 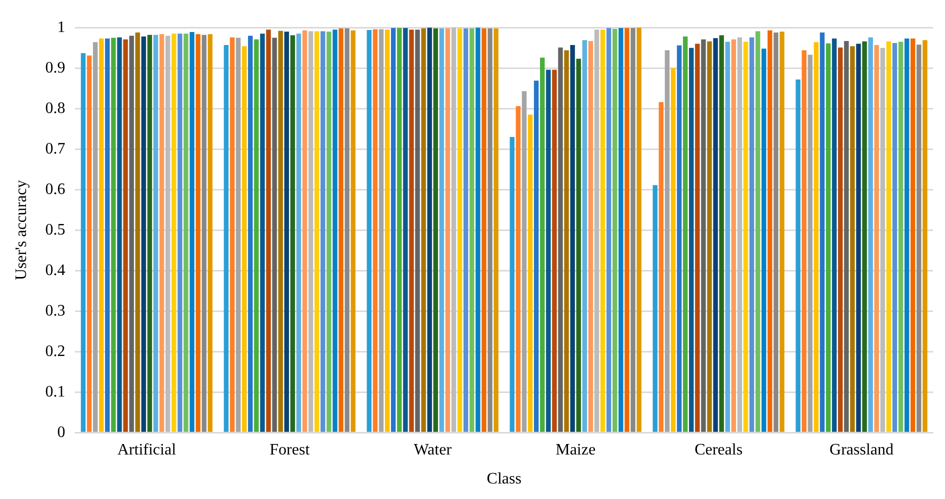 What do you see at coordinates (21, 230) in the screenshot?
I see `y-axis-title: User's accuracy` at bounding box center [21, 230].